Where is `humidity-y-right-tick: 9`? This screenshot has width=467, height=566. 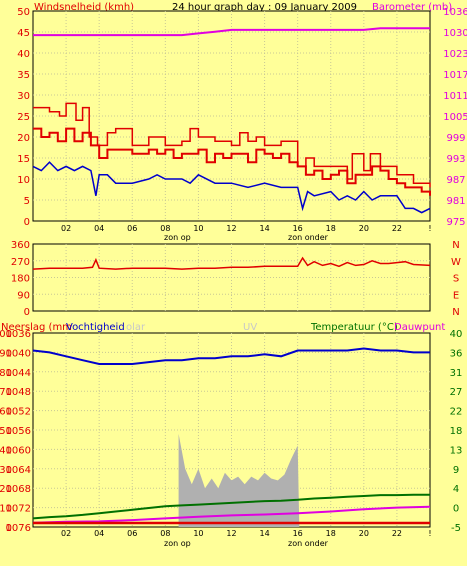 humidity-y-right-tick: 9 is located at coordinates (456, 470).